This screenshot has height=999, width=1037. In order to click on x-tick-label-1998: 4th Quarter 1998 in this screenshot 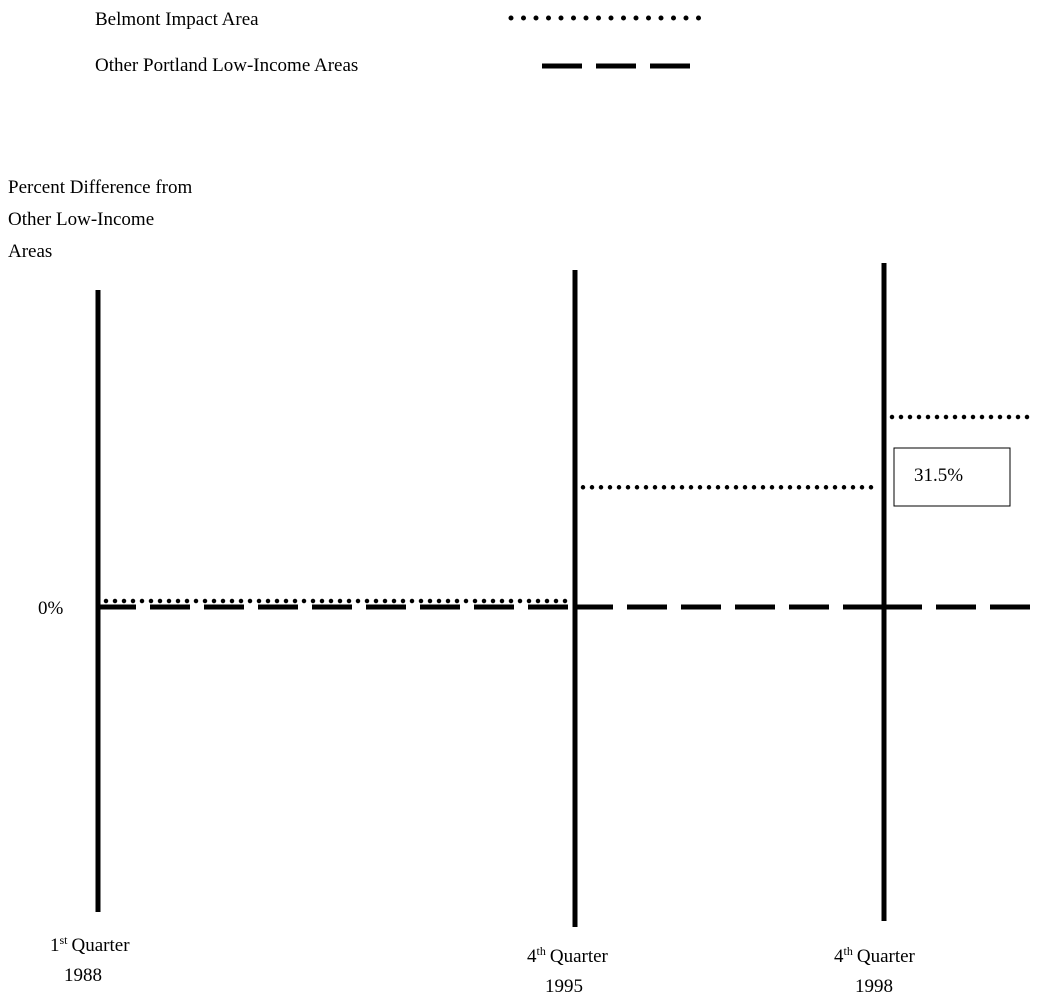, I will do `click(875, 970)`.